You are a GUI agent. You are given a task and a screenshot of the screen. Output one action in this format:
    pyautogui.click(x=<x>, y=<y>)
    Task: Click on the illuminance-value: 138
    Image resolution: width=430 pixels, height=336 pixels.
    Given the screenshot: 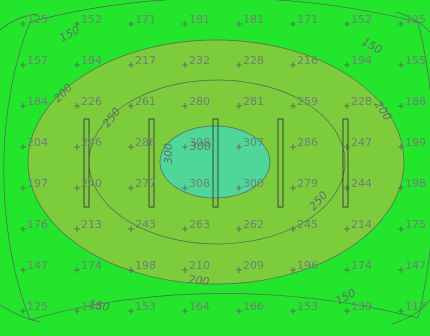 What is the action you would take?
    pyautogui.click(x=91, y=306)
    